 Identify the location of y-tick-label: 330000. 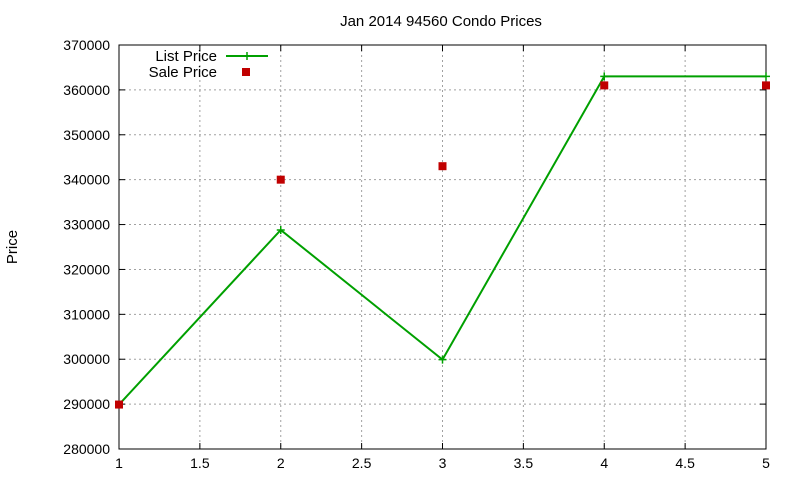
(86, 225).